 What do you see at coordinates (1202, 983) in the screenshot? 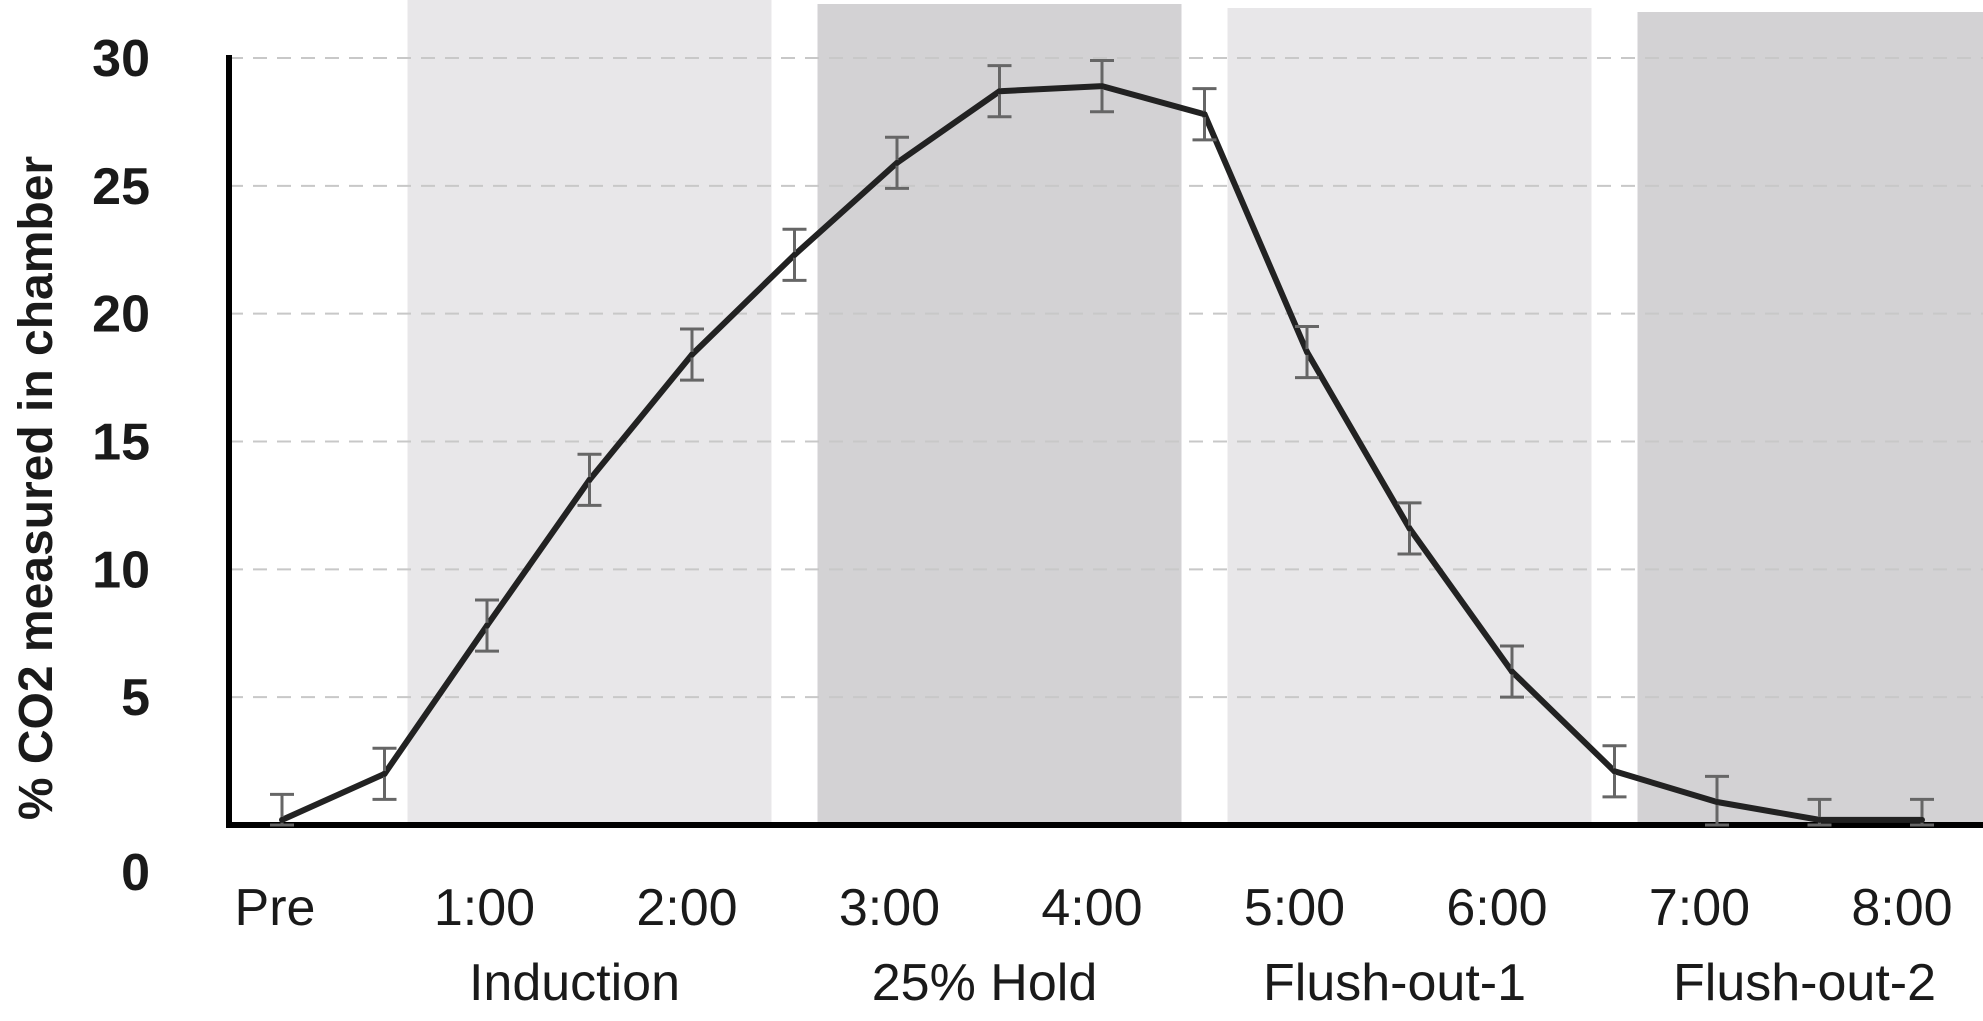
I see `phase-labels: Induction 25% Hold Flush-out-1 Flush-out-2` at bounding box center [1202, 983].